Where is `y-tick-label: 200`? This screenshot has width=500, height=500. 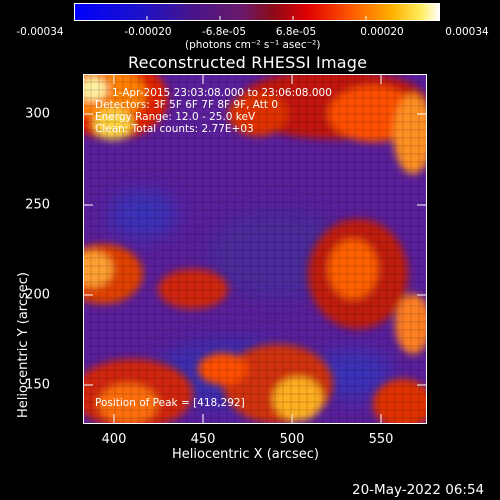
y-tick-label: 200 is located at coordinates (37, 295).